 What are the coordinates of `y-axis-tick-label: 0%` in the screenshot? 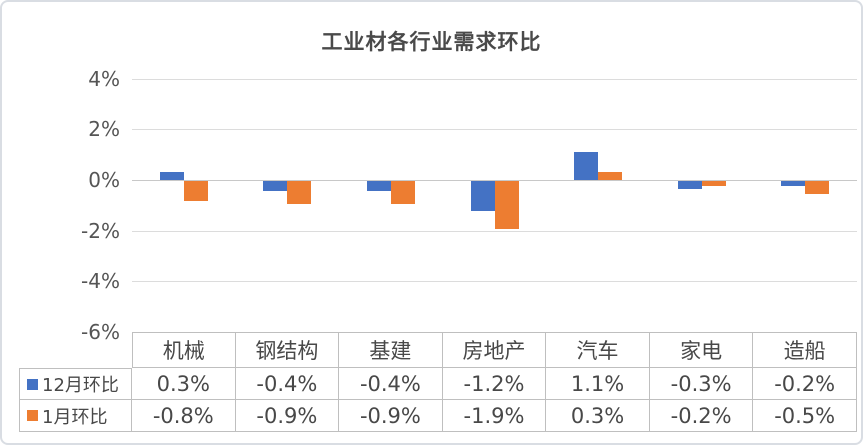 It's located at (104, 180).